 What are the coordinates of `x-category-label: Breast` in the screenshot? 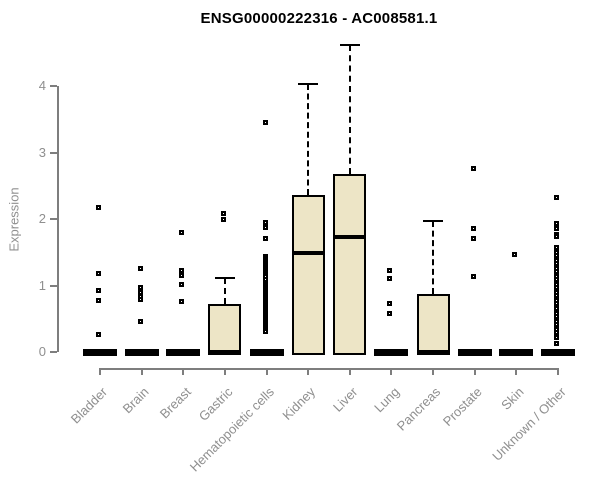 It's located at (175, 403).